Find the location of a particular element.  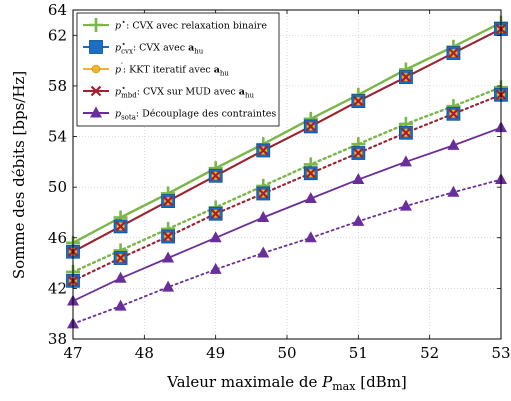

legend-entry: p⋆ mbd: CVX sur MUD avec ahu is located at coordinates (168, 92).